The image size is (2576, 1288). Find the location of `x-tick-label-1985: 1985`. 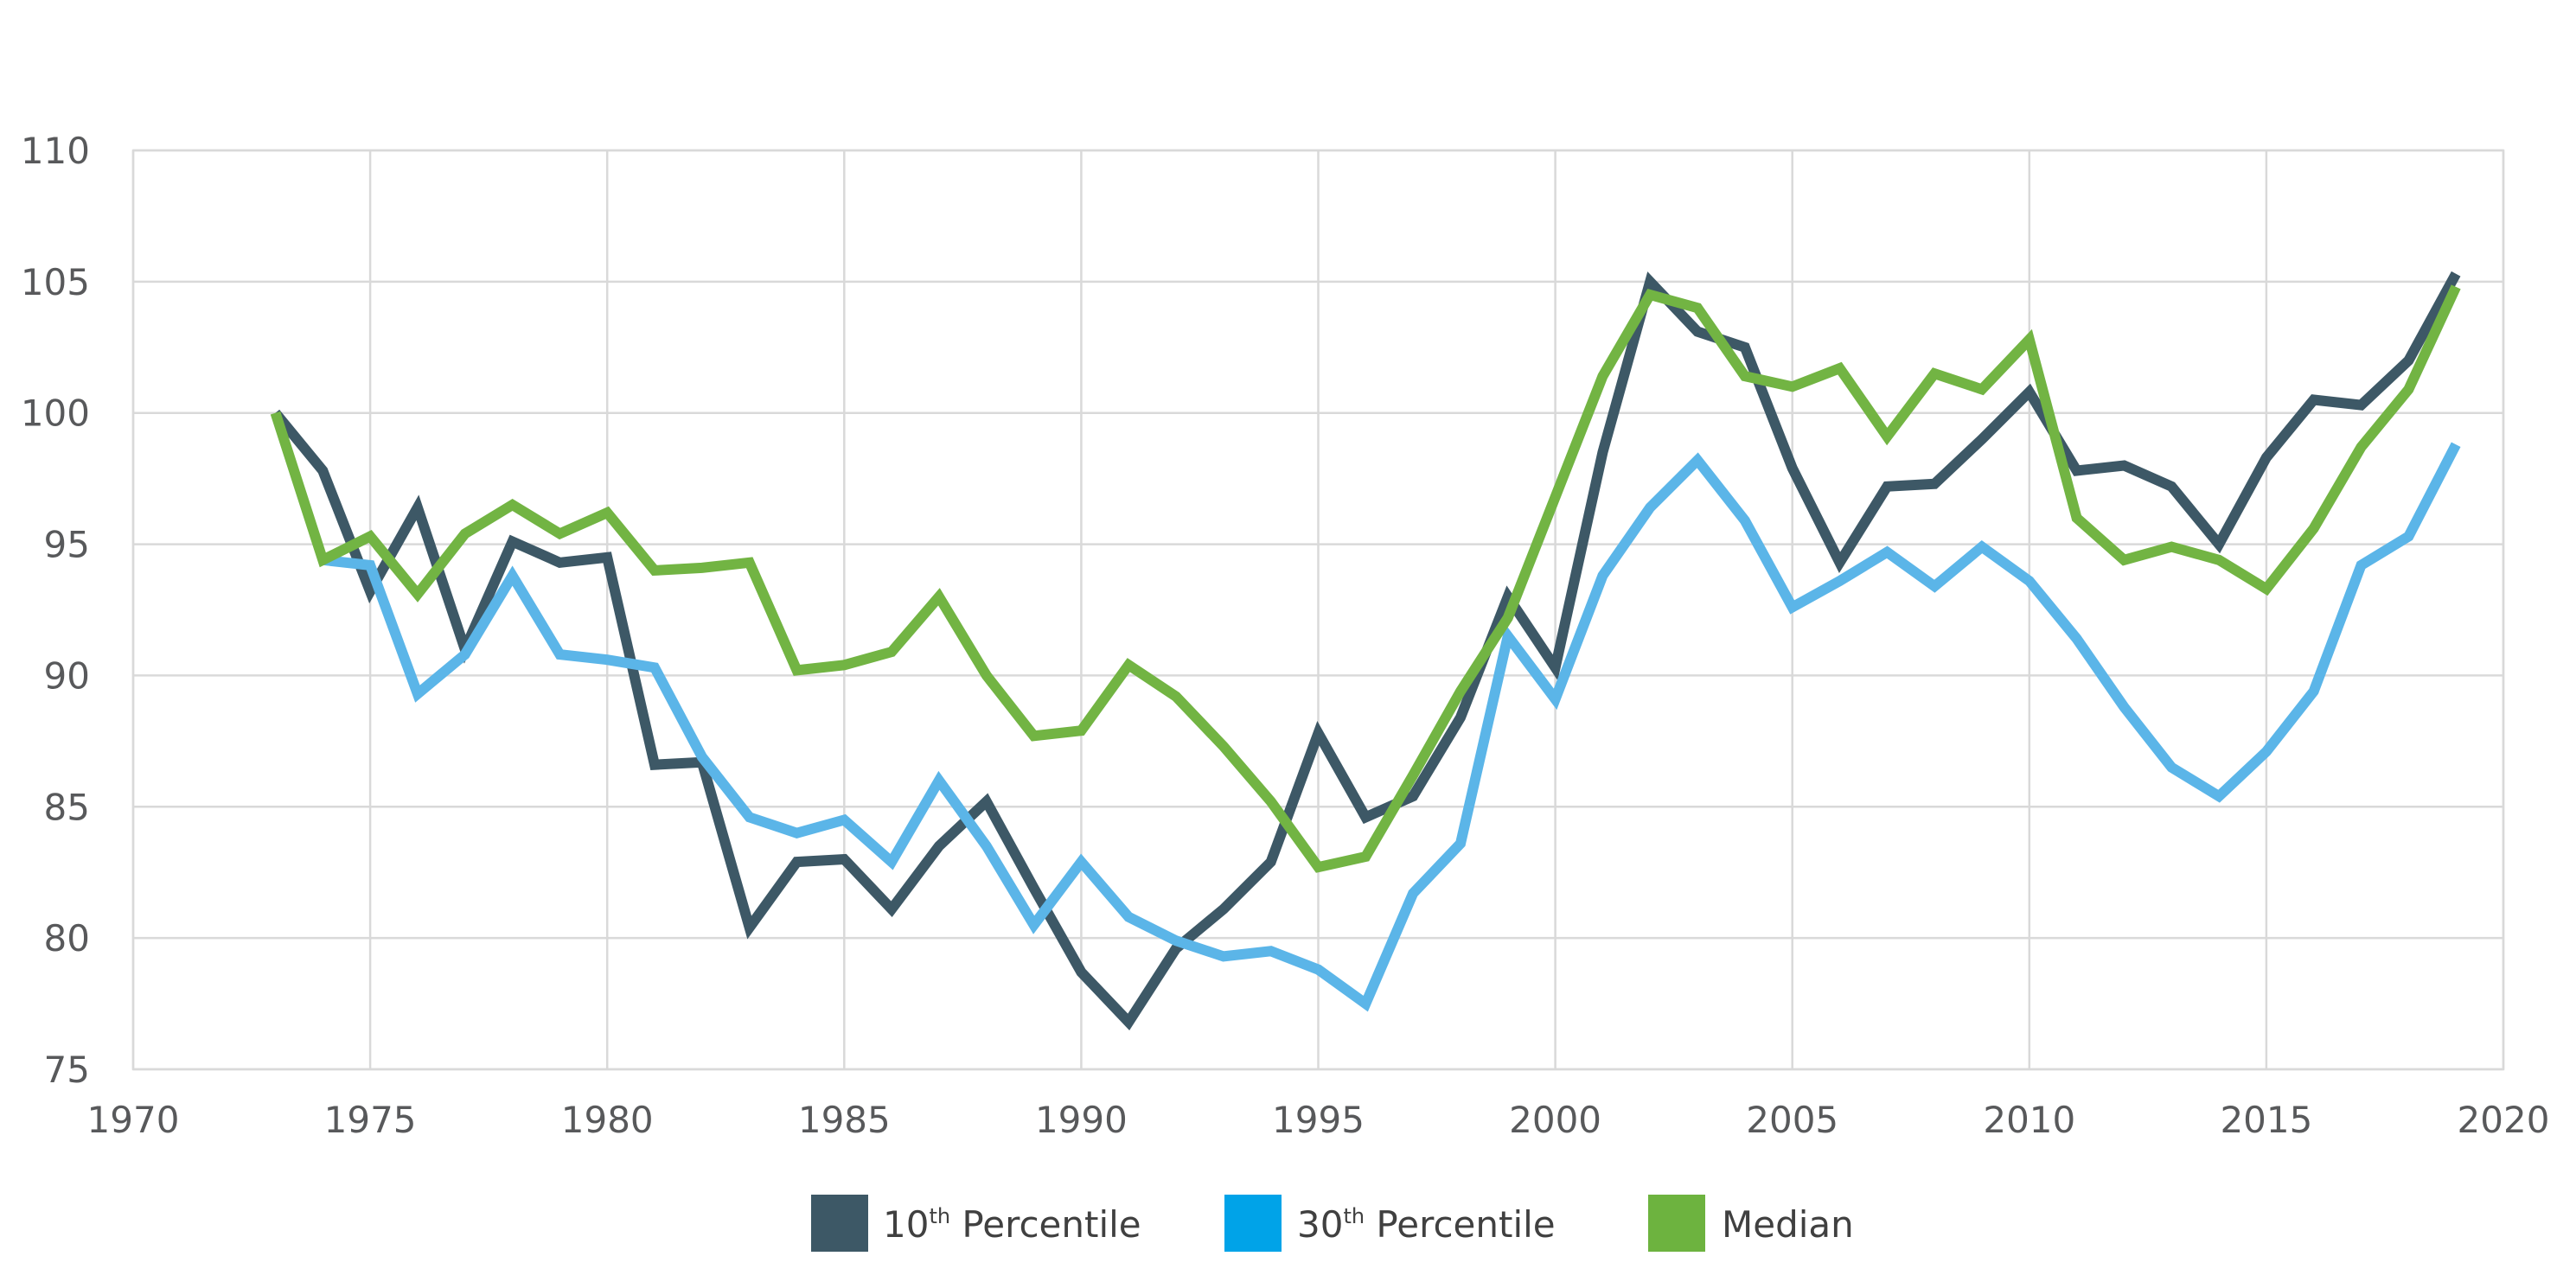

x-tick-label-1985: 1985 is located at coordinates (844, 1120).